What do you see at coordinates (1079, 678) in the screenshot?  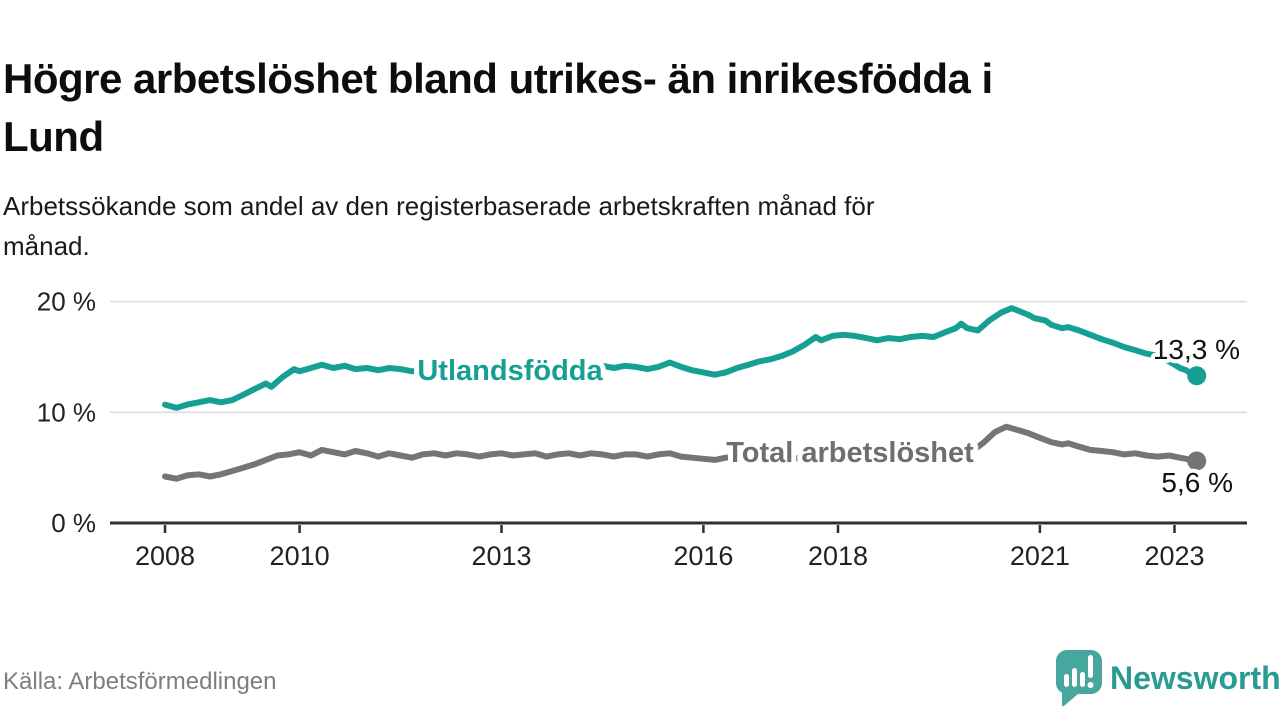 I see `newsworthy-logo-icon` at bounding box center [1079, 678].